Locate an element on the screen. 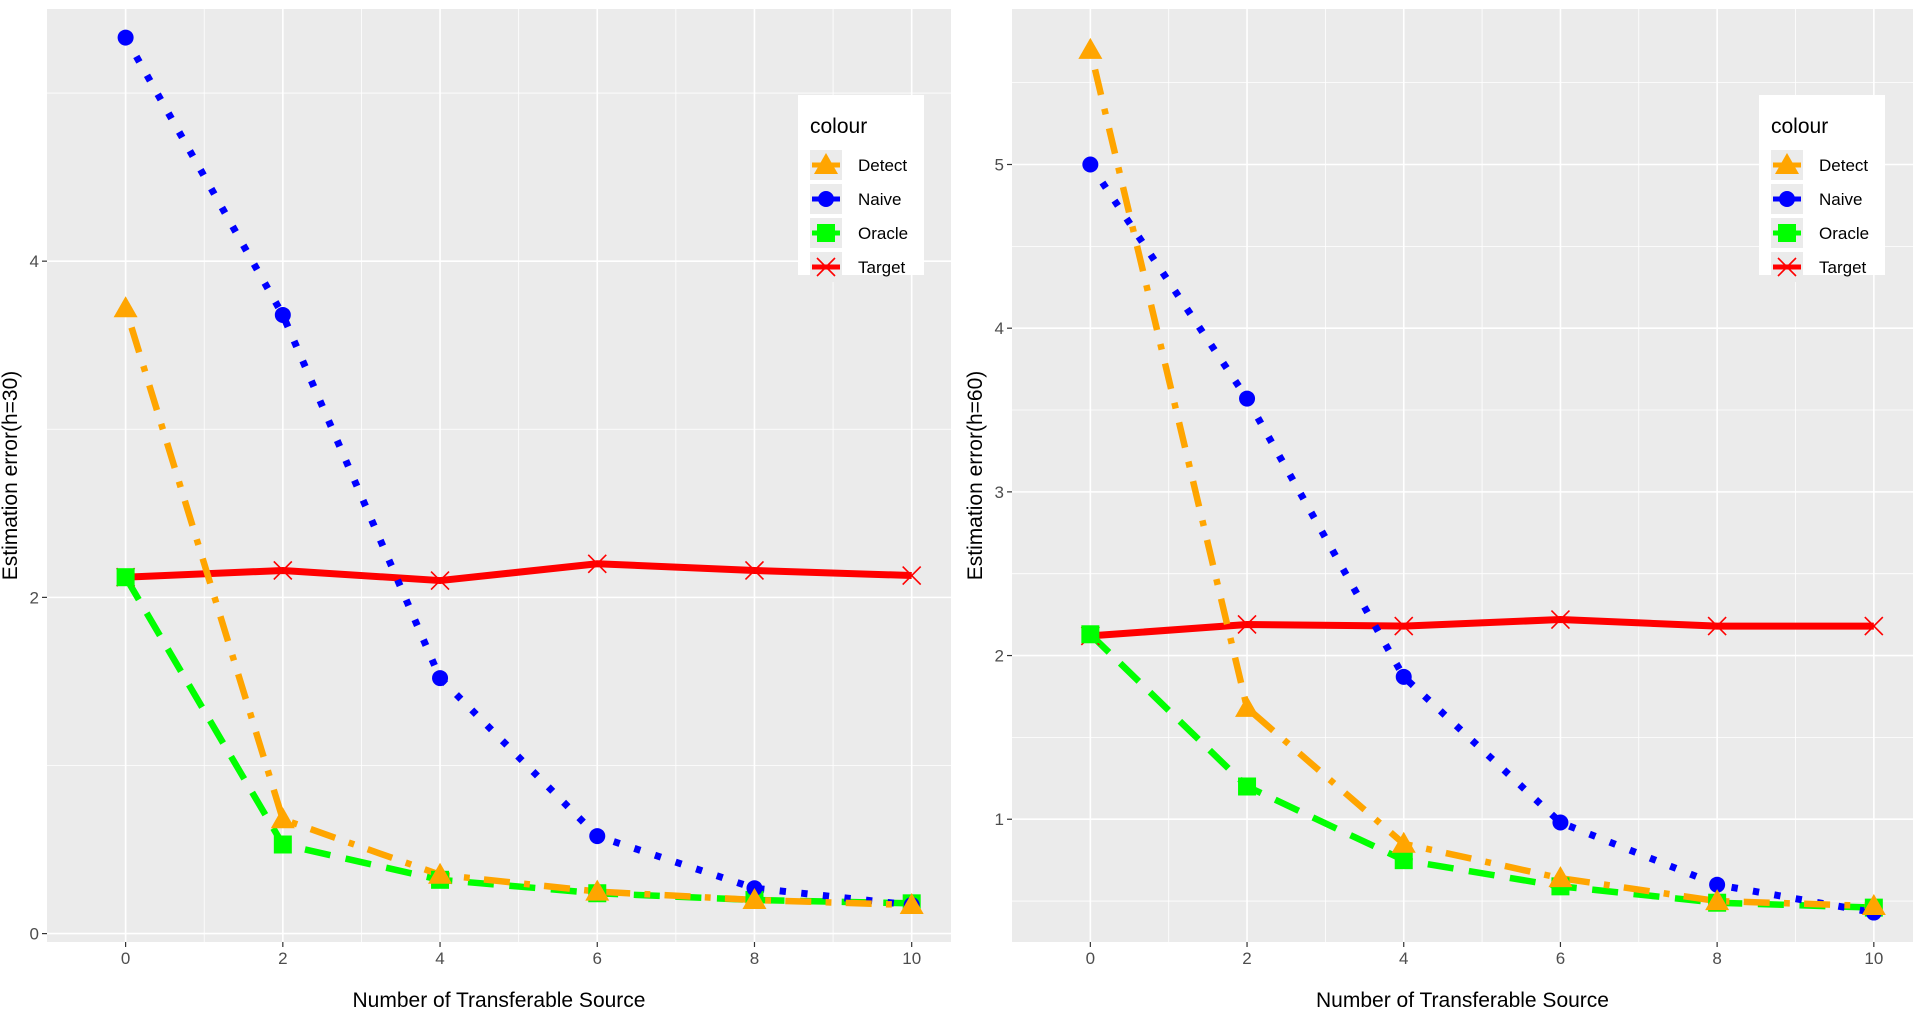 This screenshot has width=1920, height=1017. legend-key-naive-marker is located at coordinates (826, 199).